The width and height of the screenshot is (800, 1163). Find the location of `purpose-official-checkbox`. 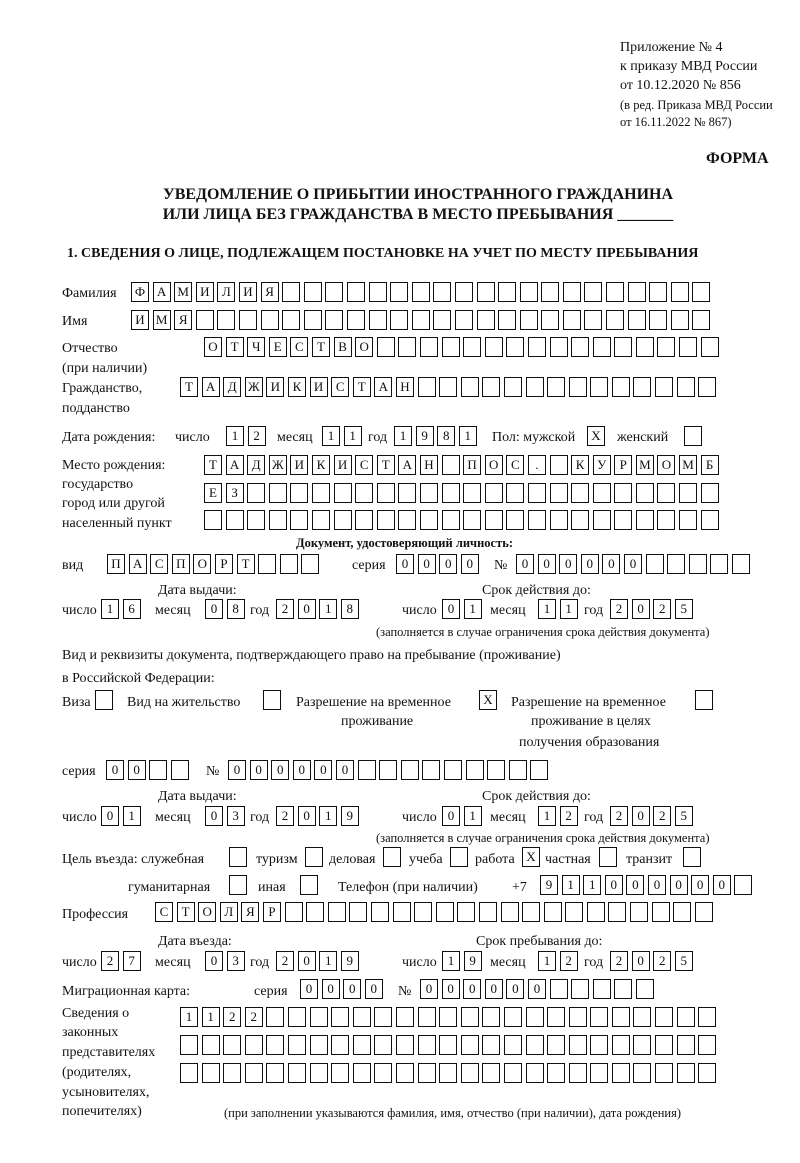

purpose-official-checkbox is located at coordinates (240, 857).